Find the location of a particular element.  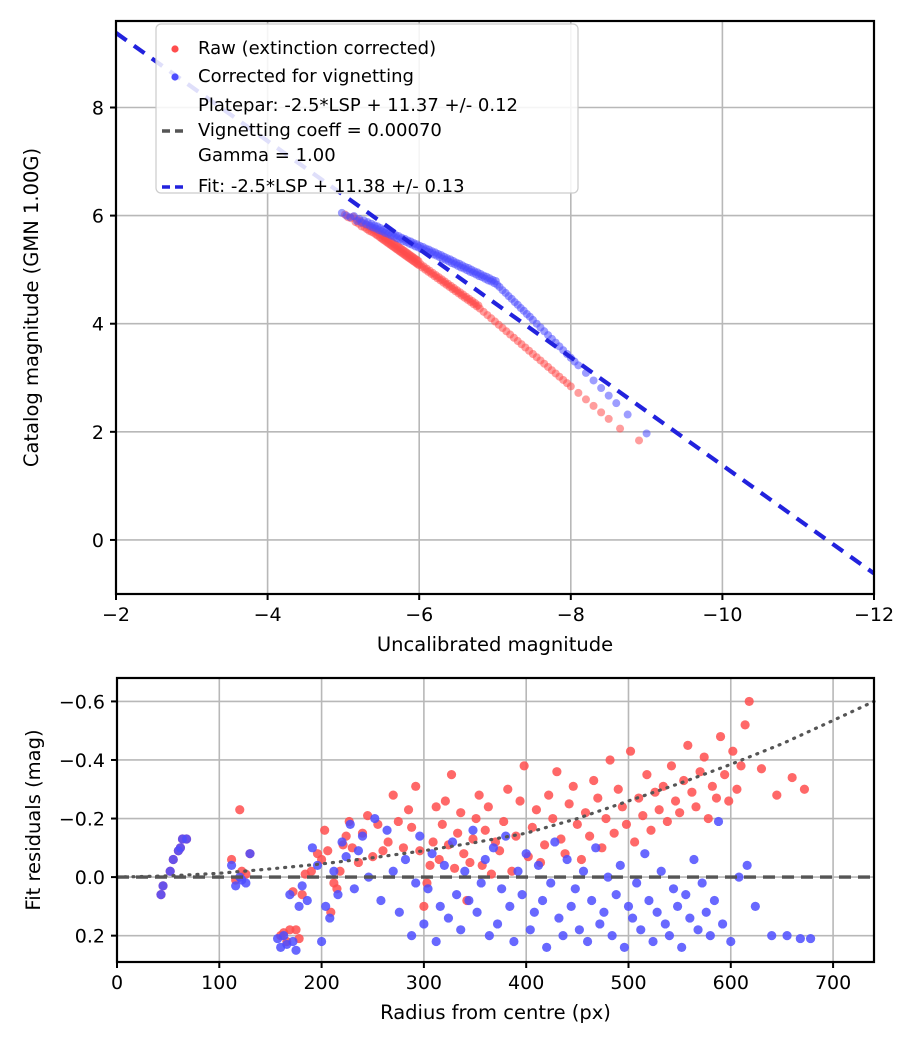

x-tick-label: −8 is located at coordinates (571, 615).